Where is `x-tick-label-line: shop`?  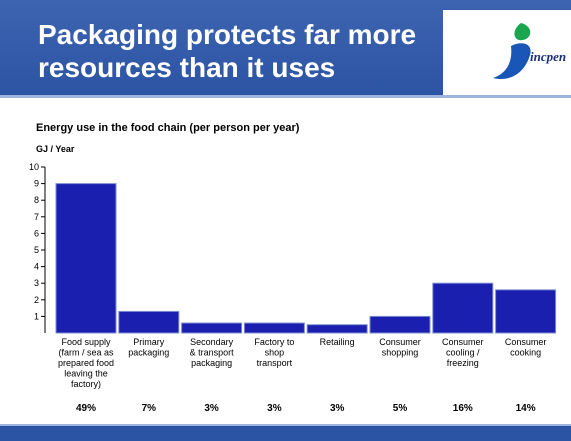
x-tick-label-line: shop is located at coordinates (275, 353).